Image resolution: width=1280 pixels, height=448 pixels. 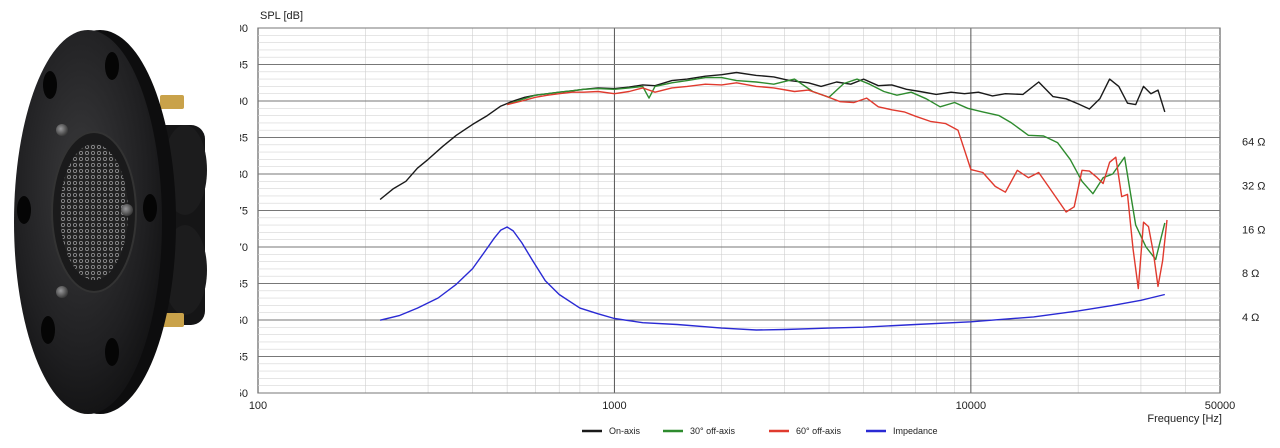 What do you see at coordinates (244, 212) in the screenshot?
I see `y-tick-label: 75` at bounding box center [244, 212].